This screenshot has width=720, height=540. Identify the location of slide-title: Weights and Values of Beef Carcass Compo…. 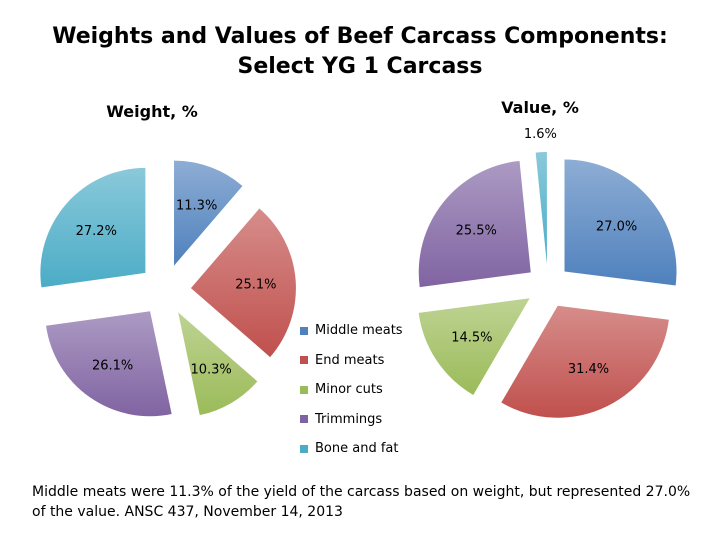
(360, 52).